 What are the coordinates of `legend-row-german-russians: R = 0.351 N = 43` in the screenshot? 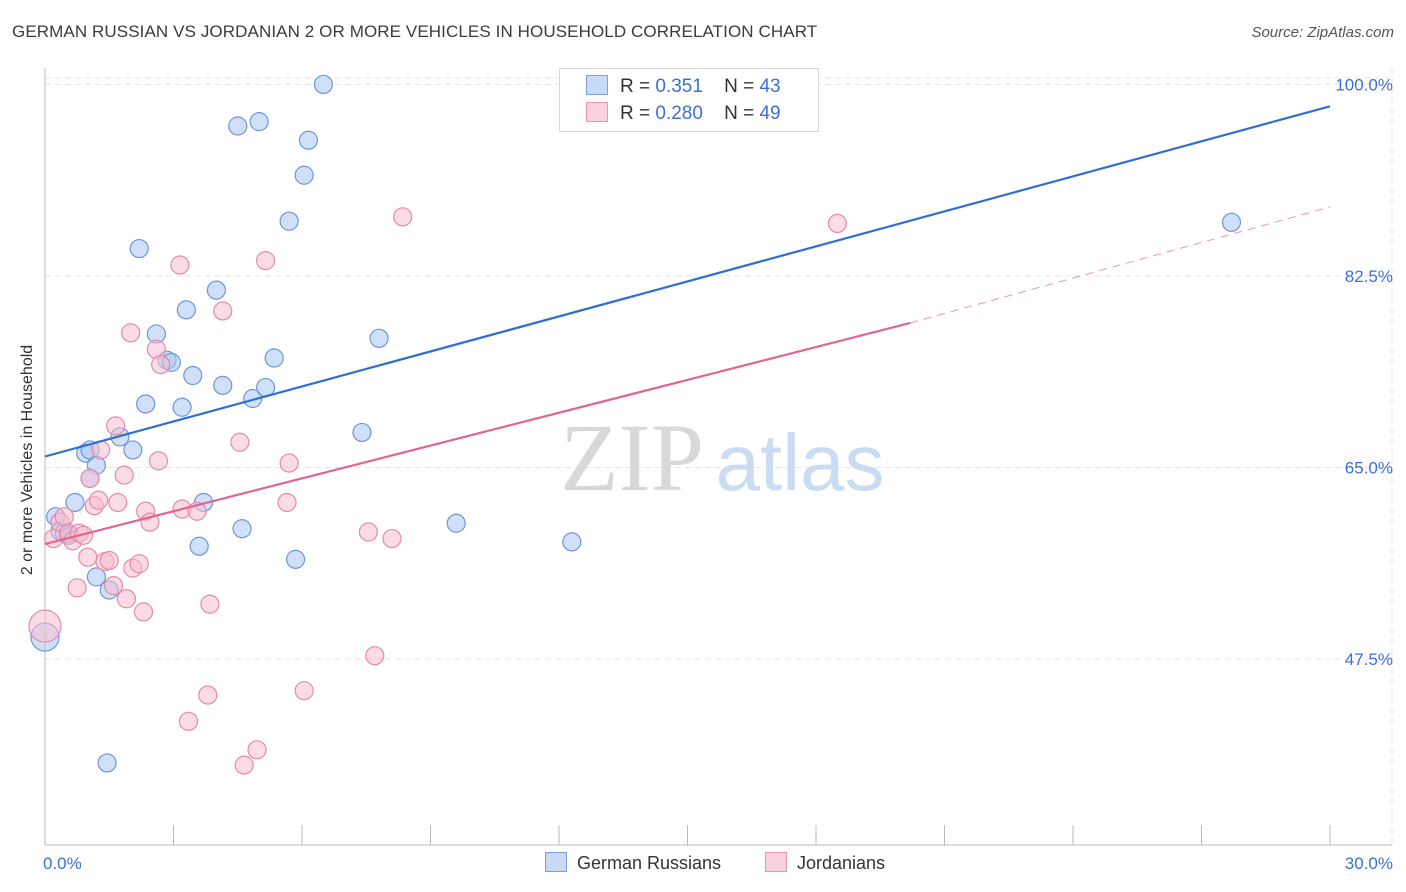 It's located at (683, 87).